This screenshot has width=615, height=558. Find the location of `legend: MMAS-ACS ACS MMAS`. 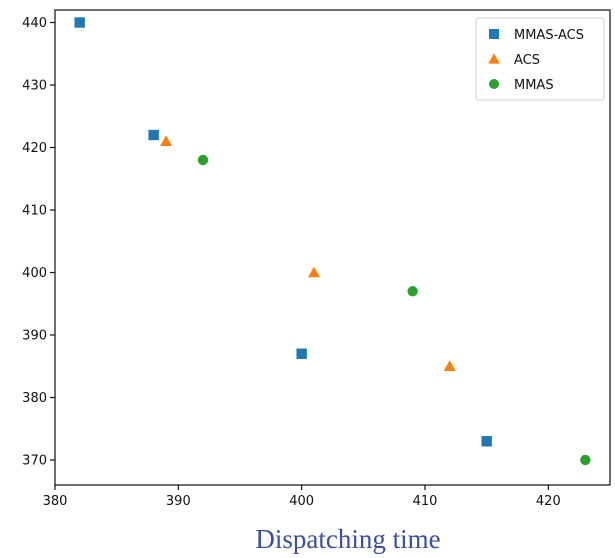

legend: MMAS-ACS ACS MMAS is located at coordinates (540, 59).